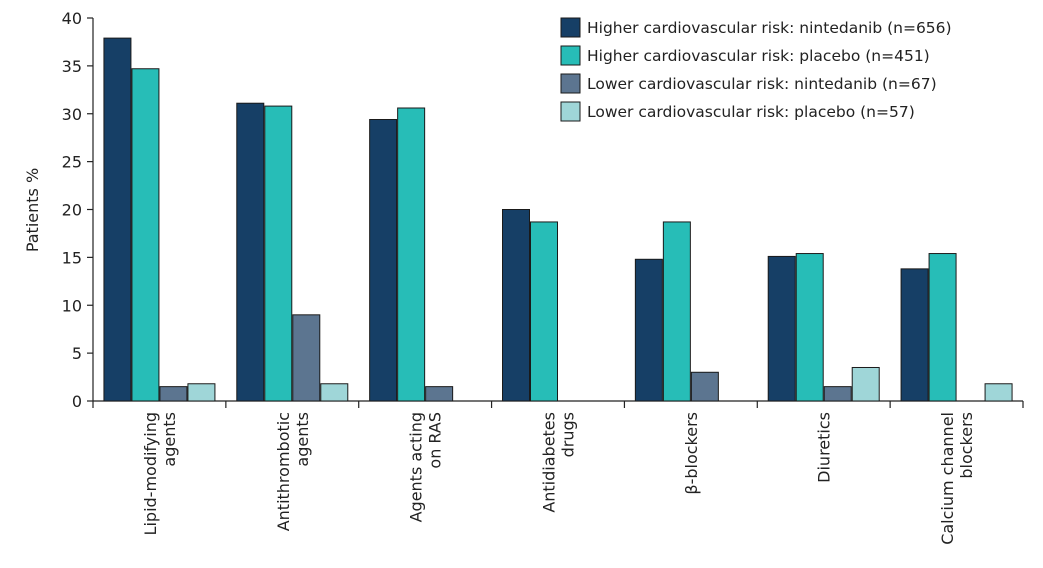 Image resolution: width=1043 pixels, height=568 pixels. I want to click on y-tick-label: 20, so click(72, 210).